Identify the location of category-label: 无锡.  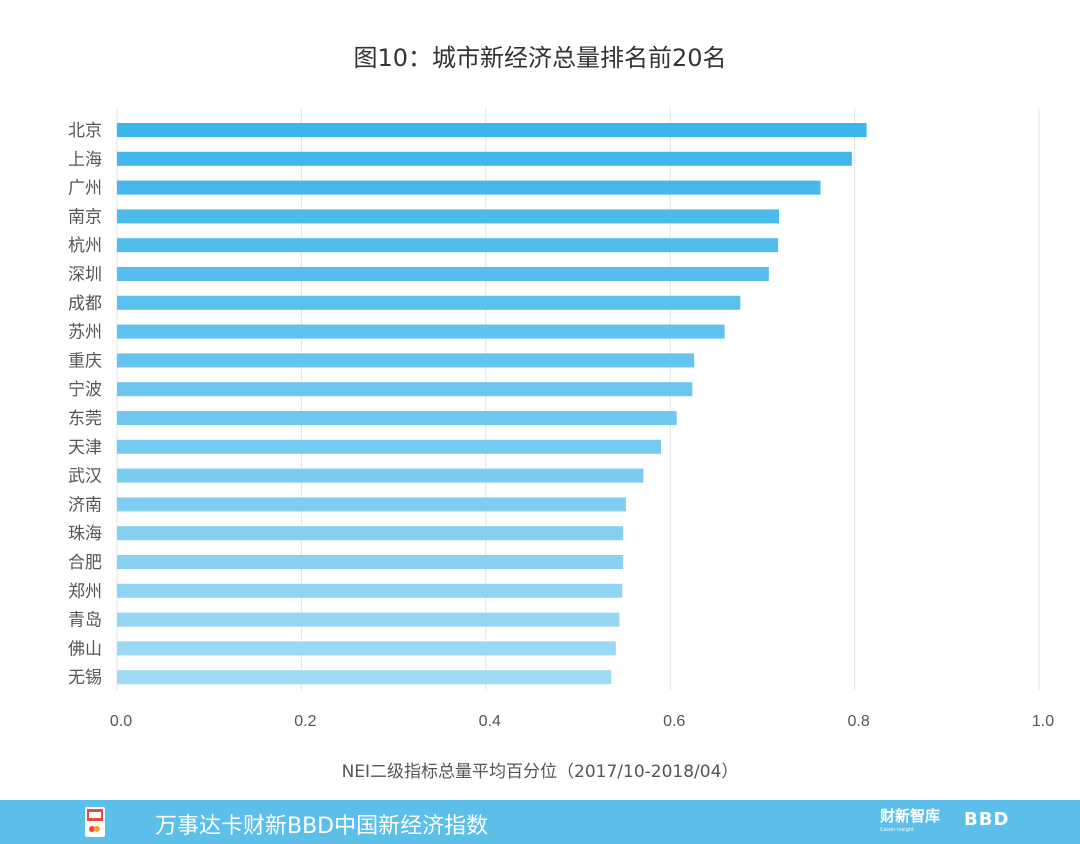
(85, 678).